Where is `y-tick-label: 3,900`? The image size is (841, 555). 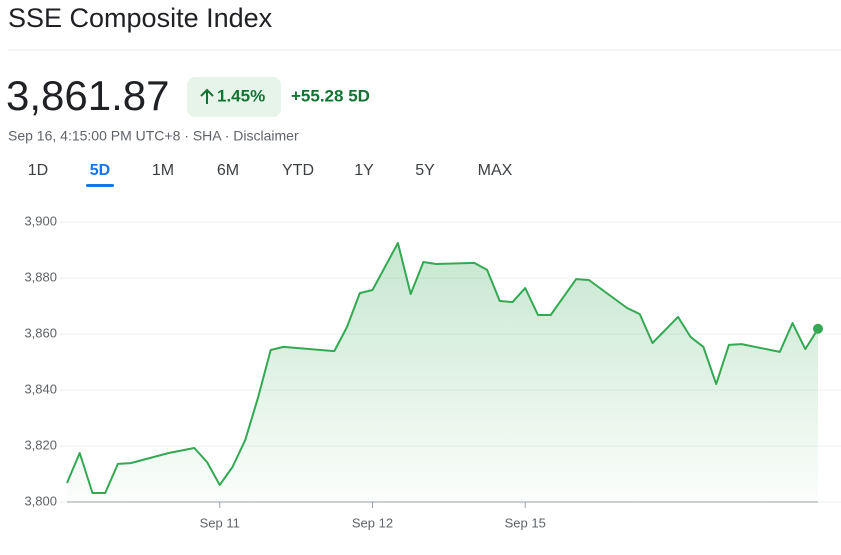 y-tick-label: 3,900 is located at coordinates (40, 220).